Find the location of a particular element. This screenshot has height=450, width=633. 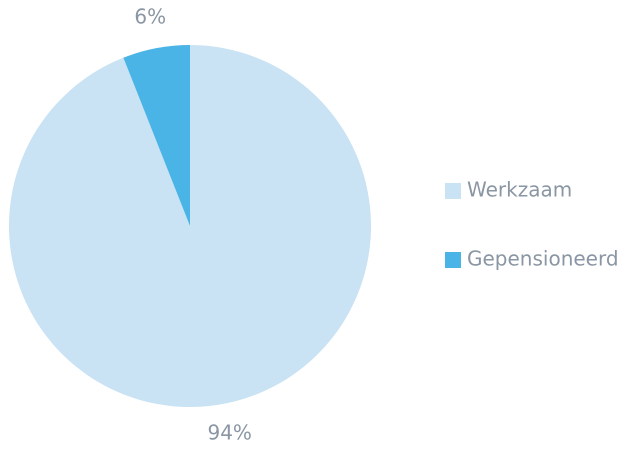

data-label: 6% is located at coordinates (150, 16).